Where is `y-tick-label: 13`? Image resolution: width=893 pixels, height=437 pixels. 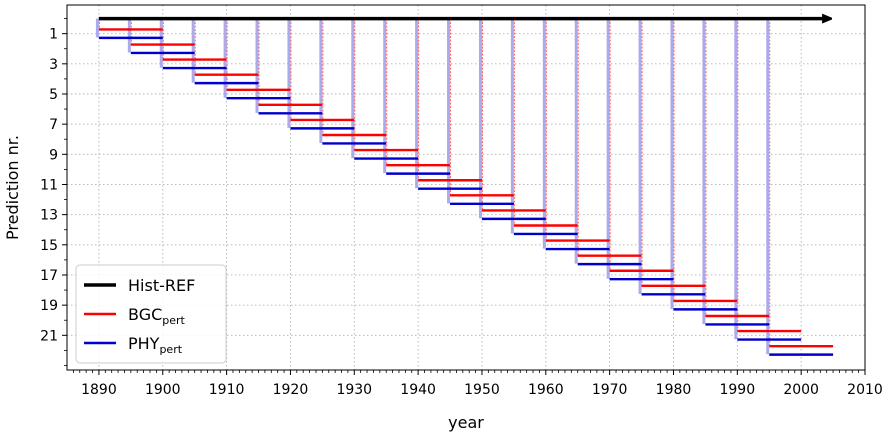
y-tick-label: 13 is located at coordinates (49, 216).